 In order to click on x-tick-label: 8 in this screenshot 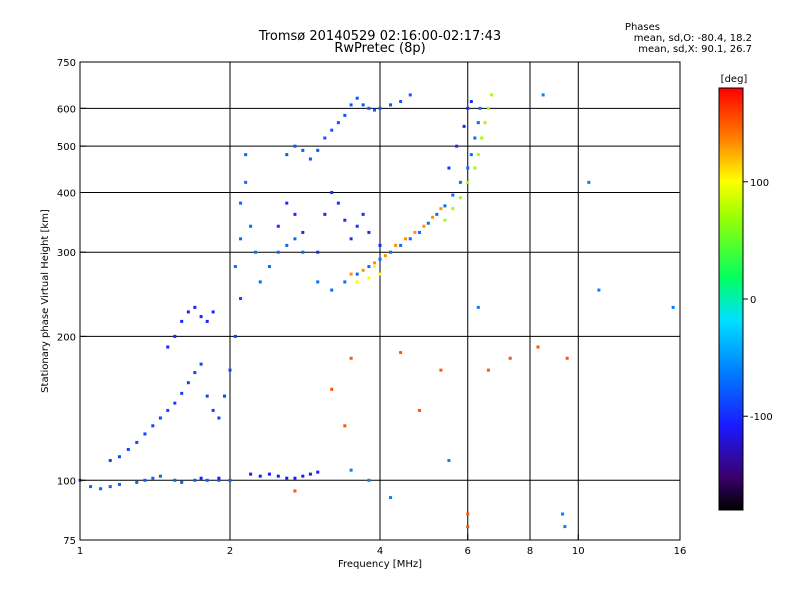, I will do `click(530, 551)`.